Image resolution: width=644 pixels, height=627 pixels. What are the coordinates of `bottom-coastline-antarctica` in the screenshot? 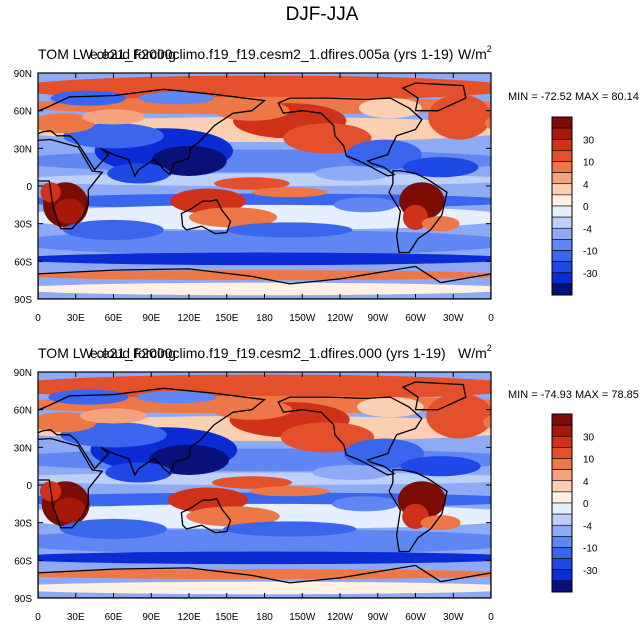 It's located at (264, 581).